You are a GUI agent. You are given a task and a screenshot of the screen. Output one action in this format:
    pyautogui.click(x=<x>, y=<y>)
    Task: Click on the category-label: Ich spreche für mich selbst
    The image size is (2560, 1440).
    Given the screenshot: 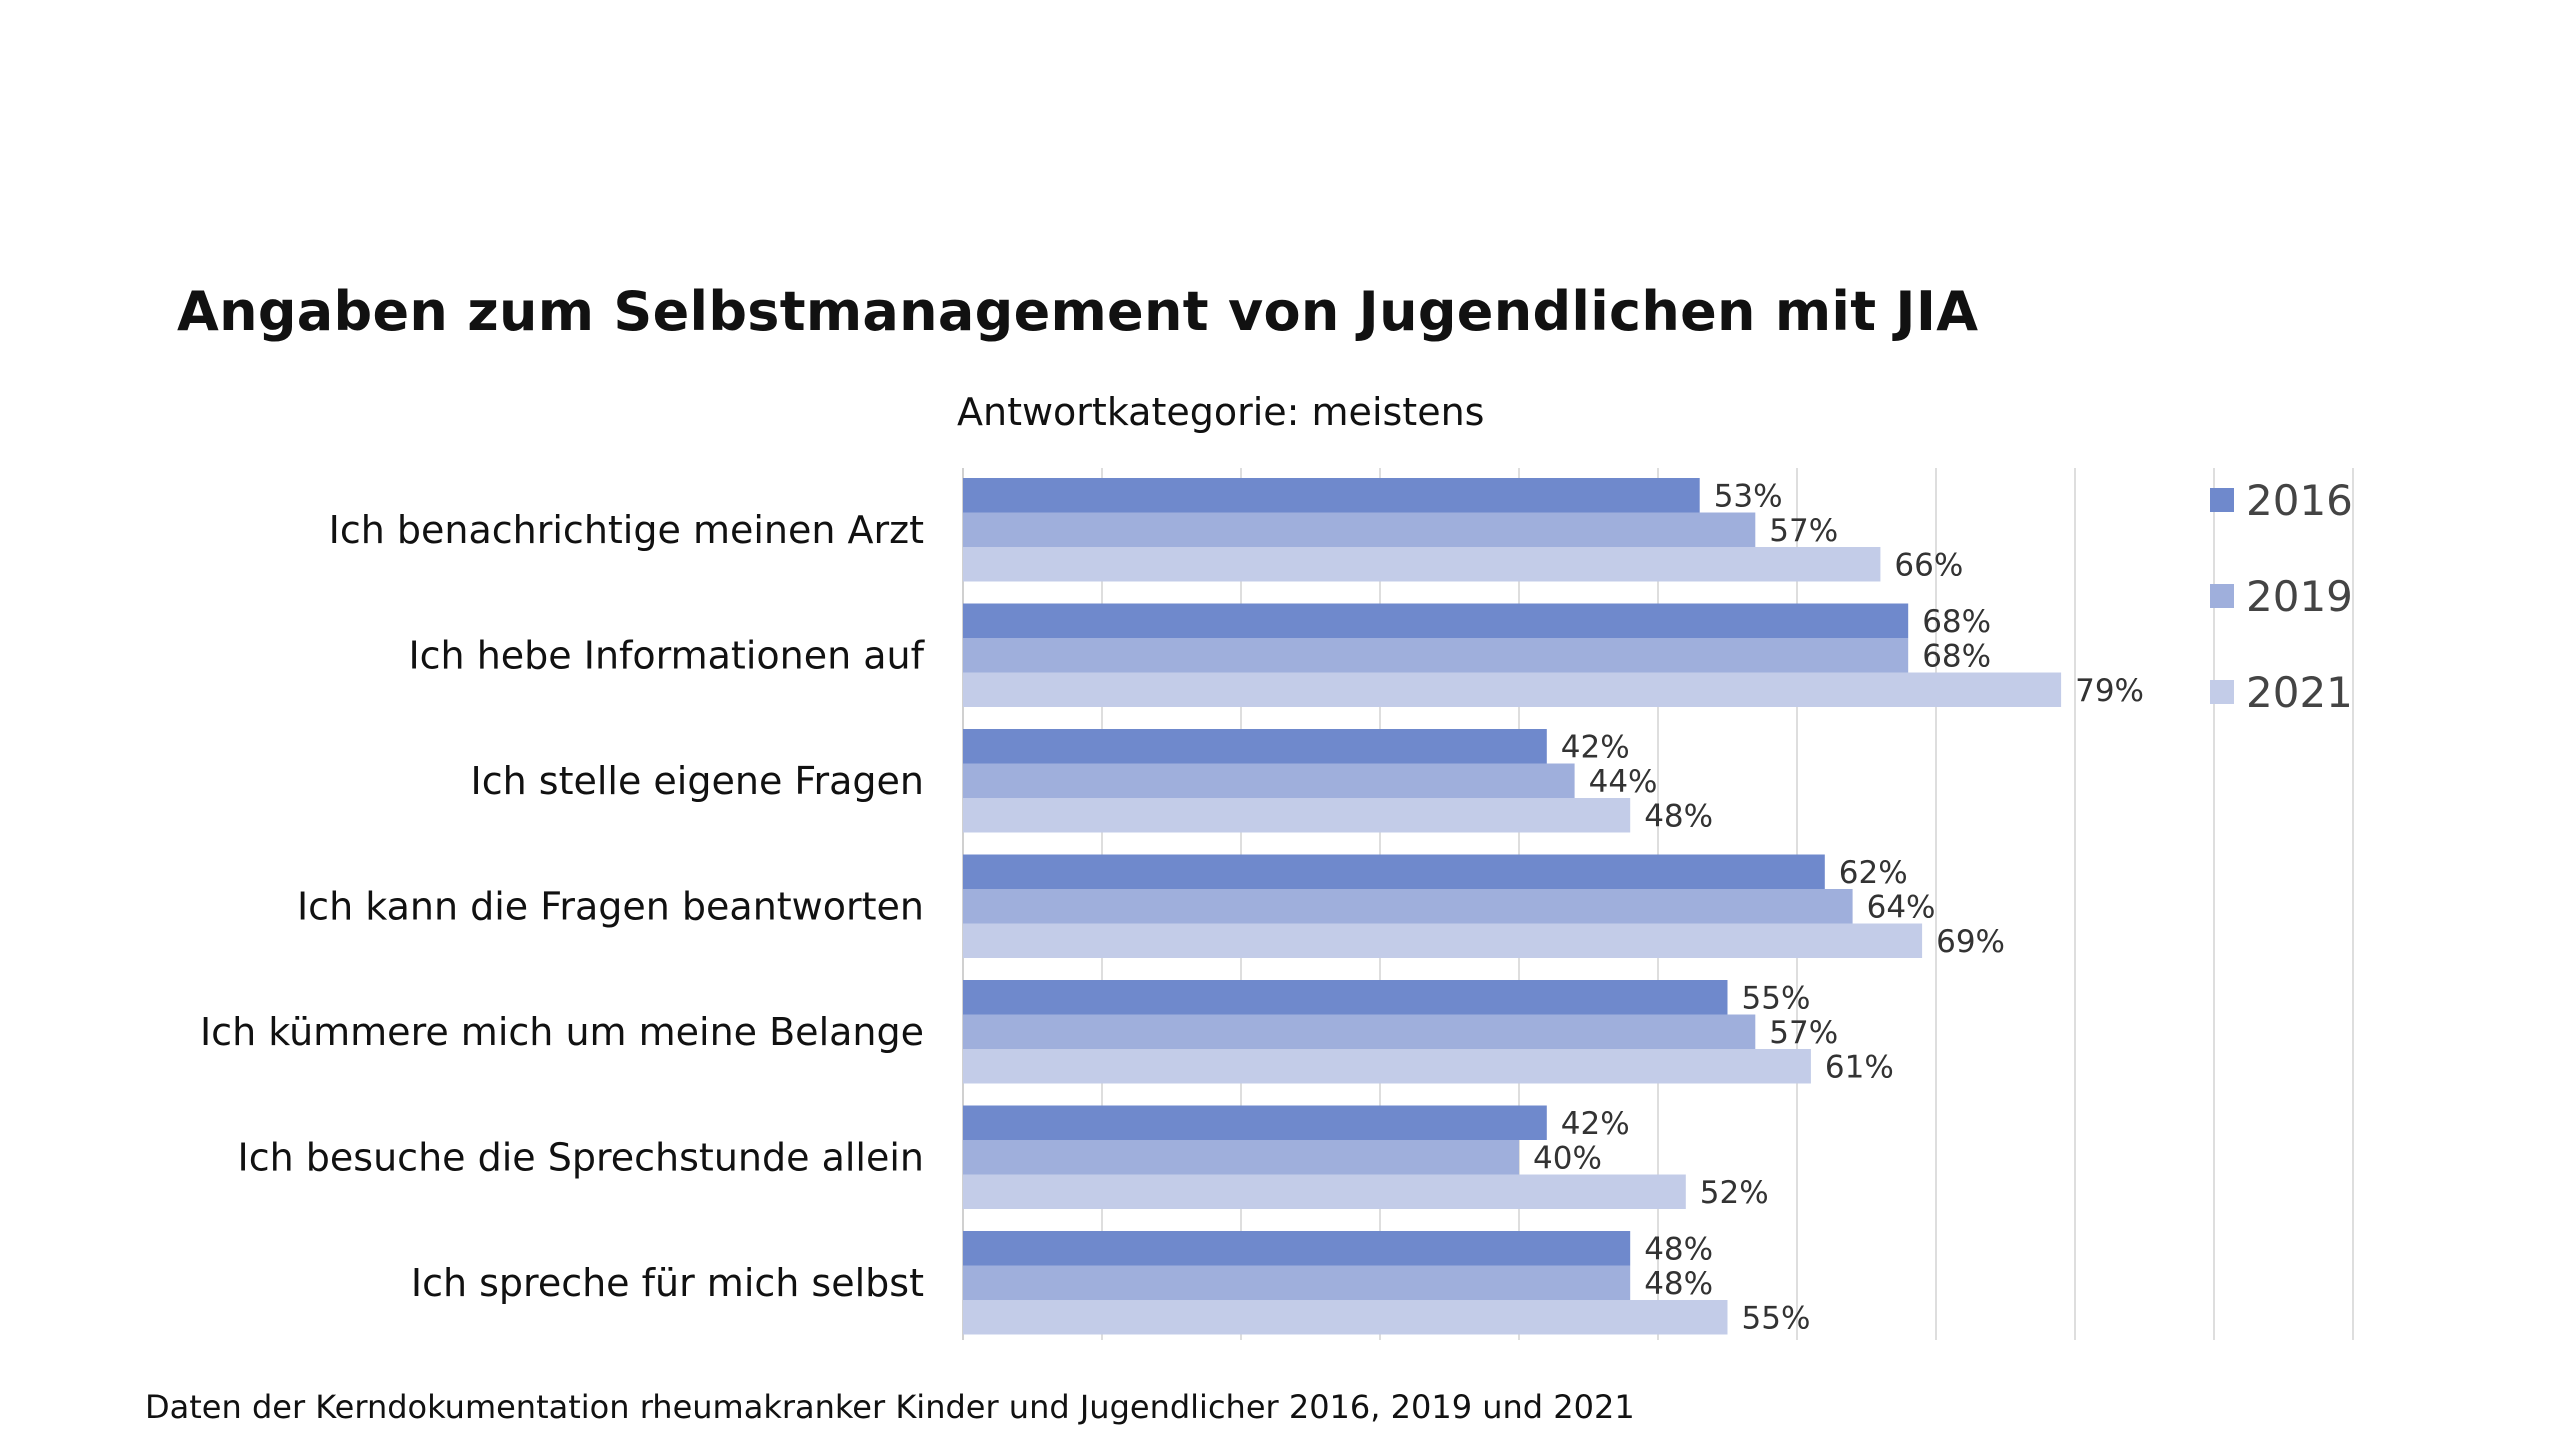 What is the action you would take?
    pyautogui.click(x=667, y=1283)
    